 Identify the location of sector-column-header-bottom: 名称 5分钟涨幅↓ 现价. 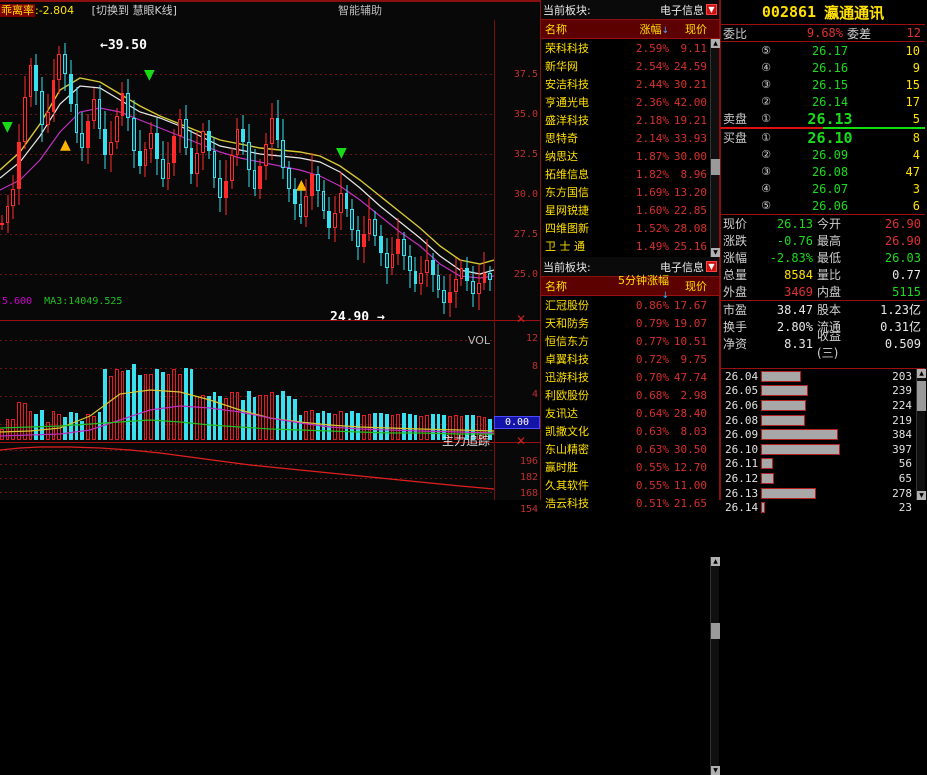
(630, 287).